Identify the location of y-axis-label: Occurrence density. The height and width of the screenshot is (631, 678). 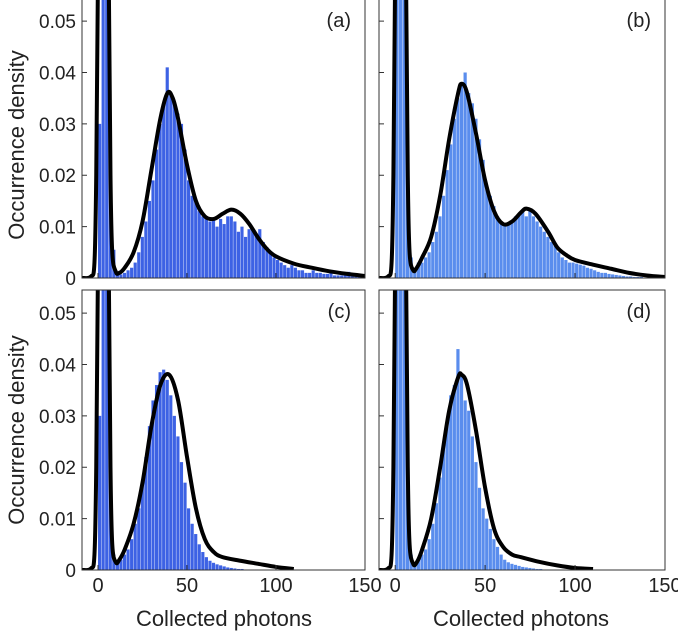
(16, 430).